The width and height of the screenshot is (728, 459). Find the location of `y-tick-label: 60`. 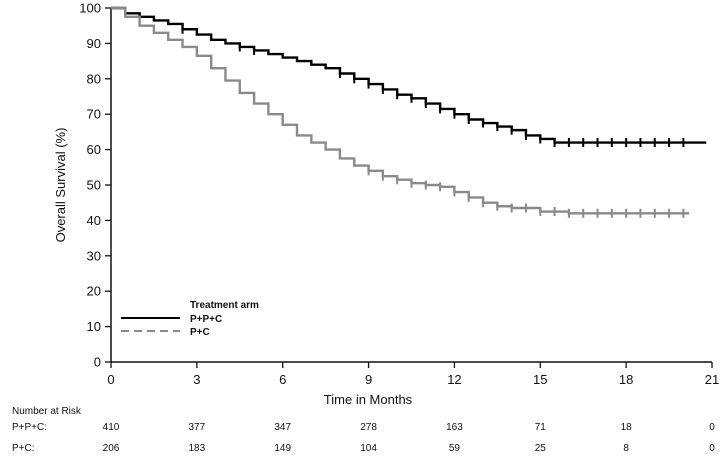

y-tick-label: 60 is located at coordinates (94, 149).